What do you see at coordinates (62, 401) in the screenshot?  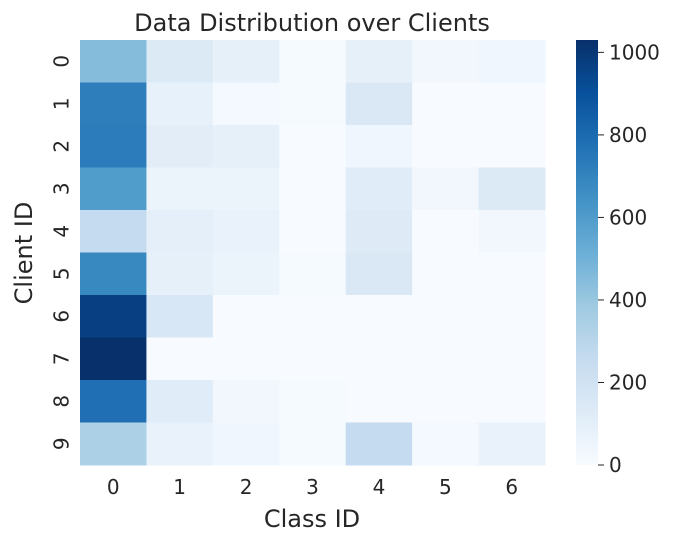 I see `y-tick-label: 8` at bounding box center [62, 401].